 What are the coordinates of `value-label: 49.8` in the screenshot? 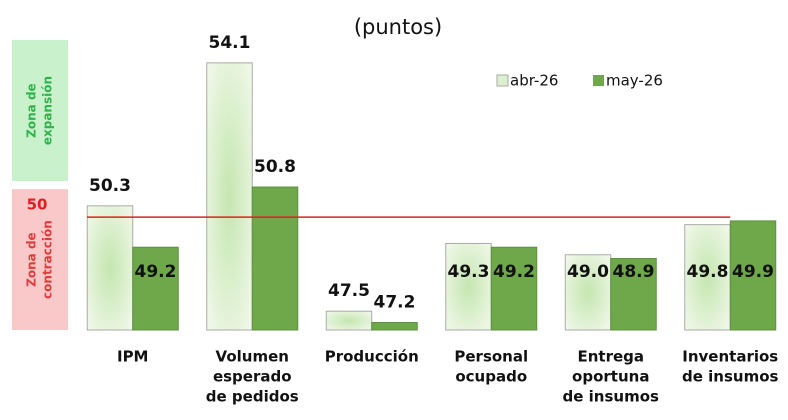 It's located at (708, 272).